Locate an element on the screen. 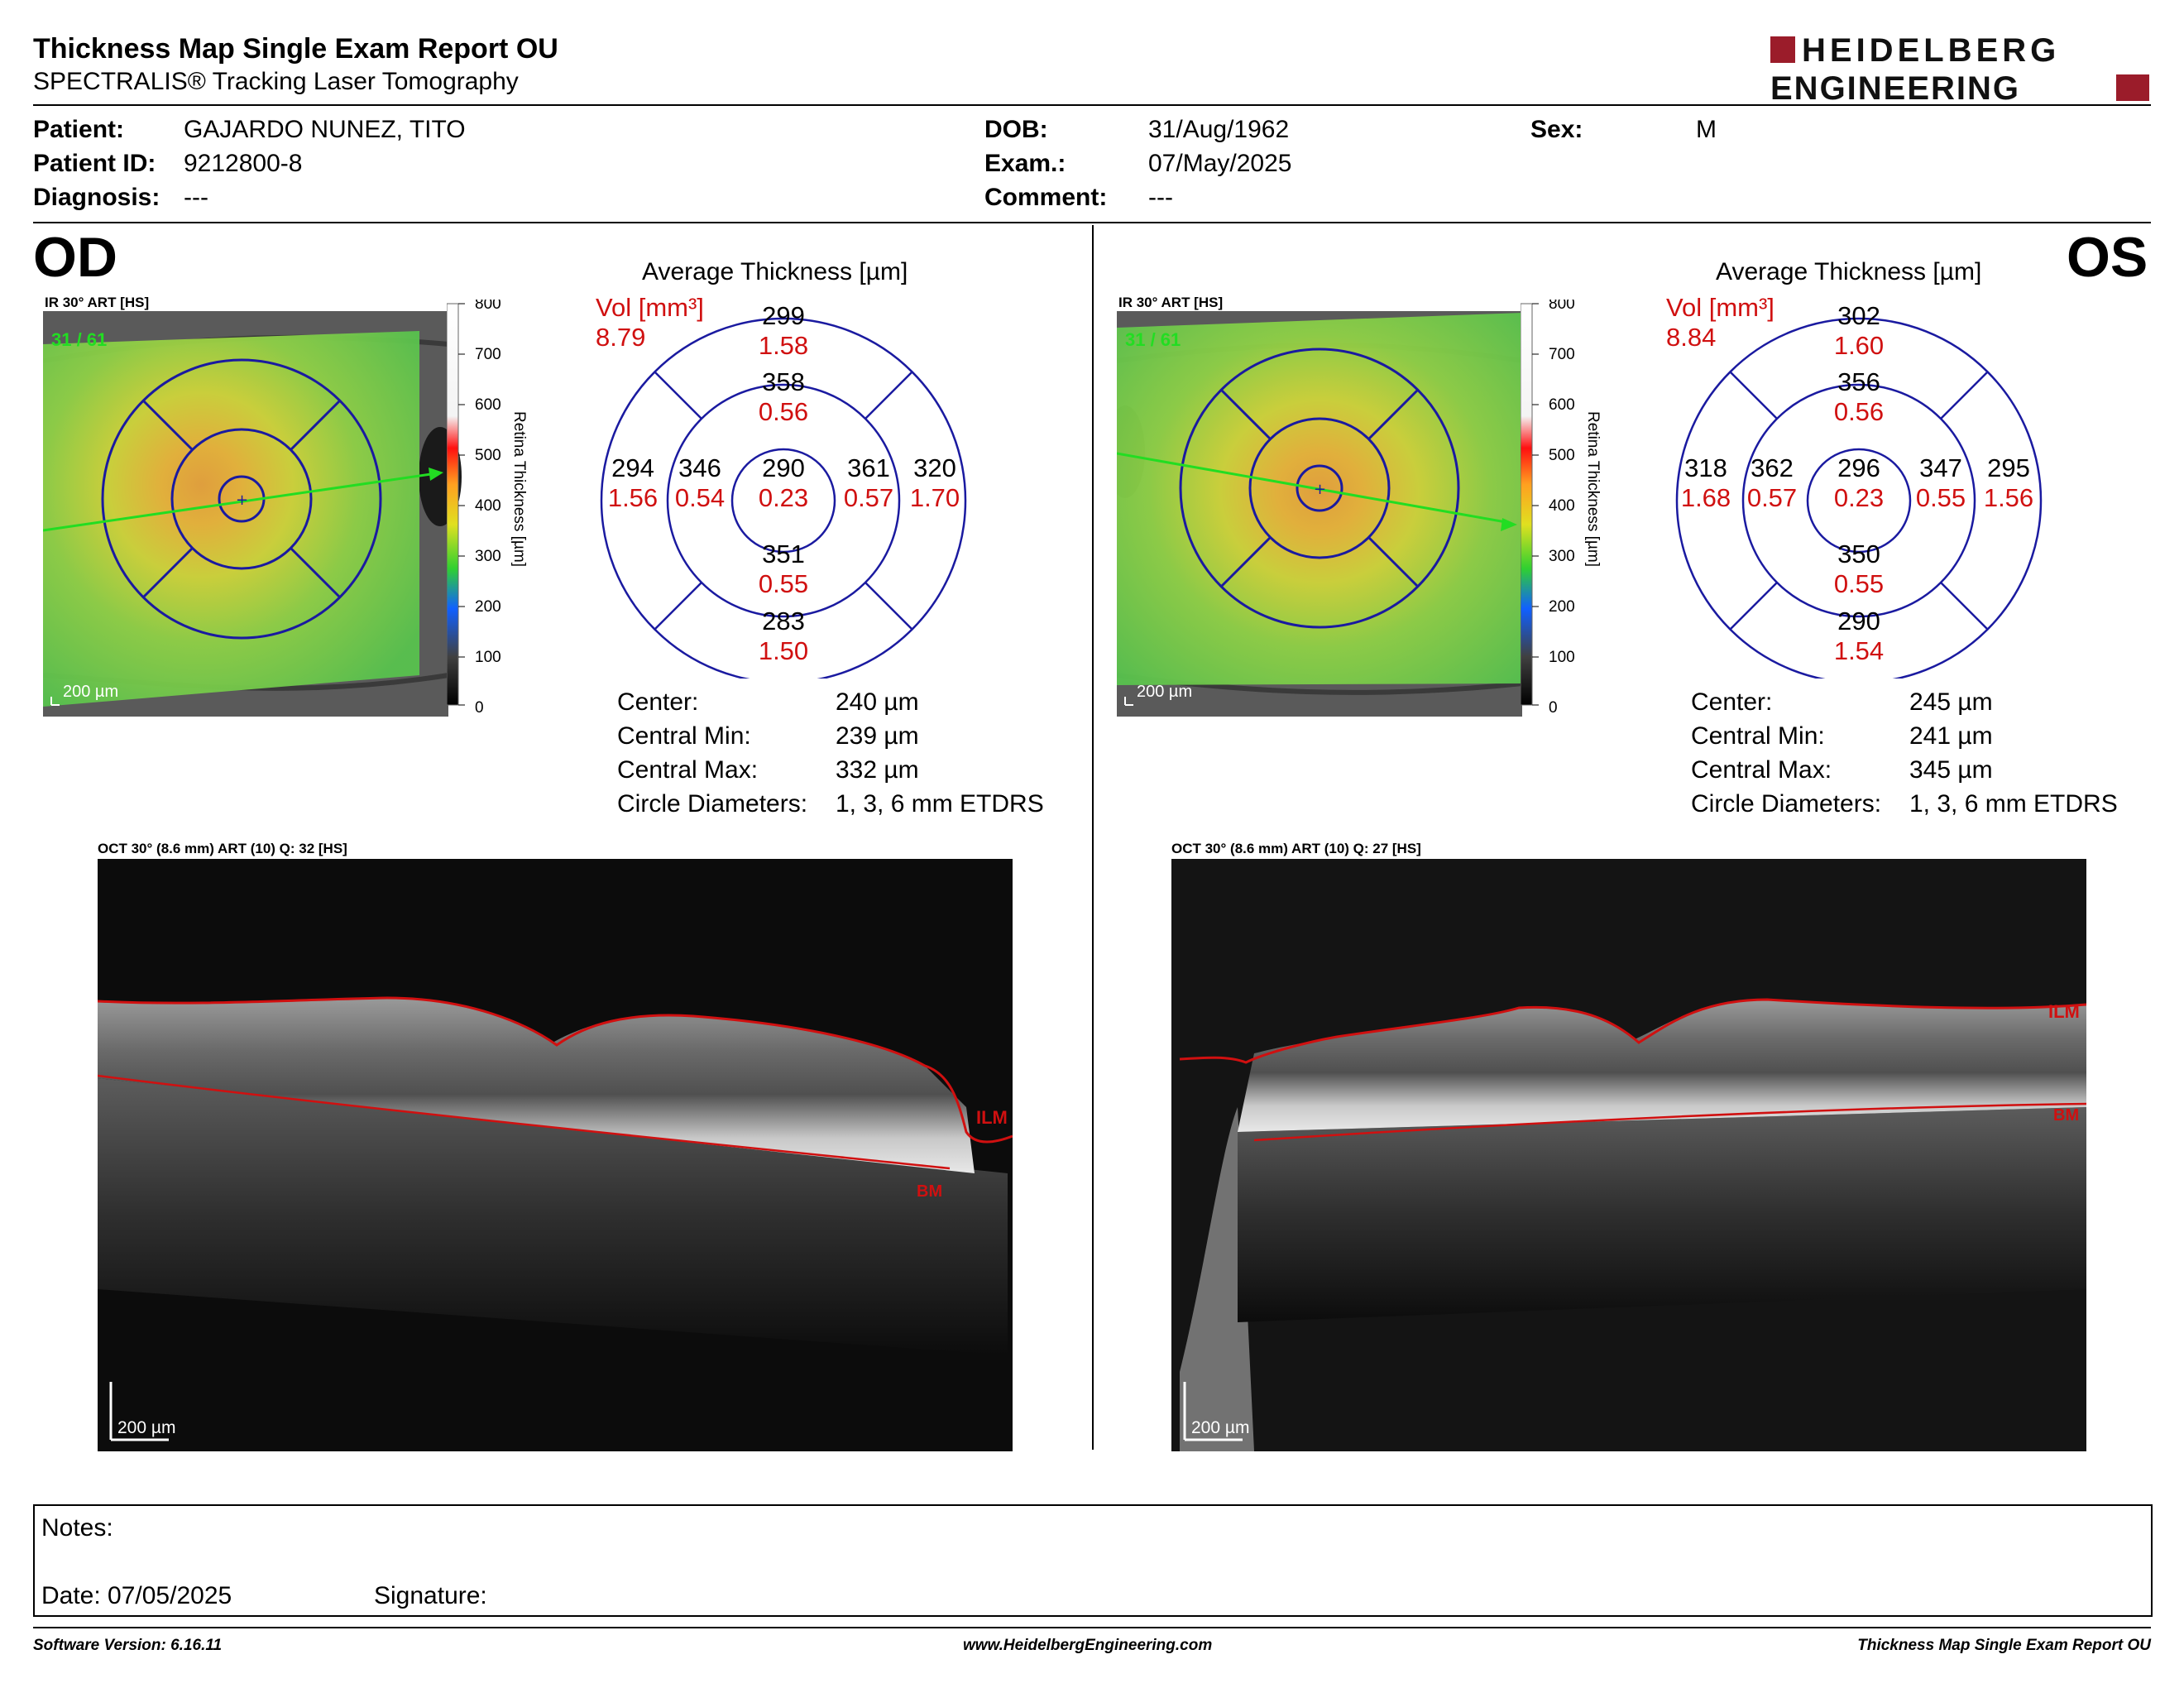  od-stat-value: 239 µm is located at coordinates (877, 736).